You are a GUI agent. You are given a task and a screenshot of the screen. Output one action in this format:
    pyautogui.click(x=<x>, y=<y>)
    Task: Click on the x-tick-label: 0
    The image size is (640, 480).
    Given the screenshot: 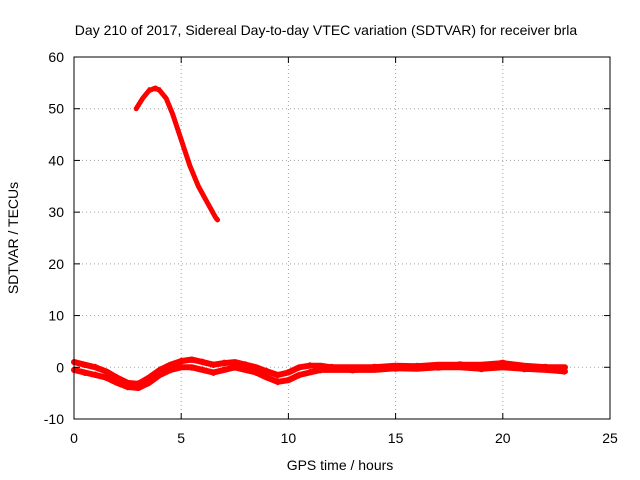 What is the action you would take?
    pyautogui.click(x=74, y=438)
    